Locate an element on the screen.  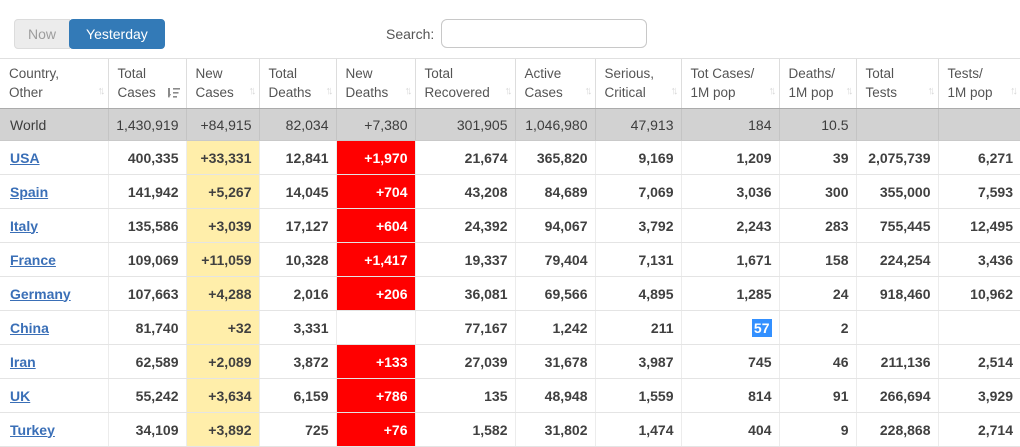
cell-total_tests: 228,868 is located at coordinates (896, 429).